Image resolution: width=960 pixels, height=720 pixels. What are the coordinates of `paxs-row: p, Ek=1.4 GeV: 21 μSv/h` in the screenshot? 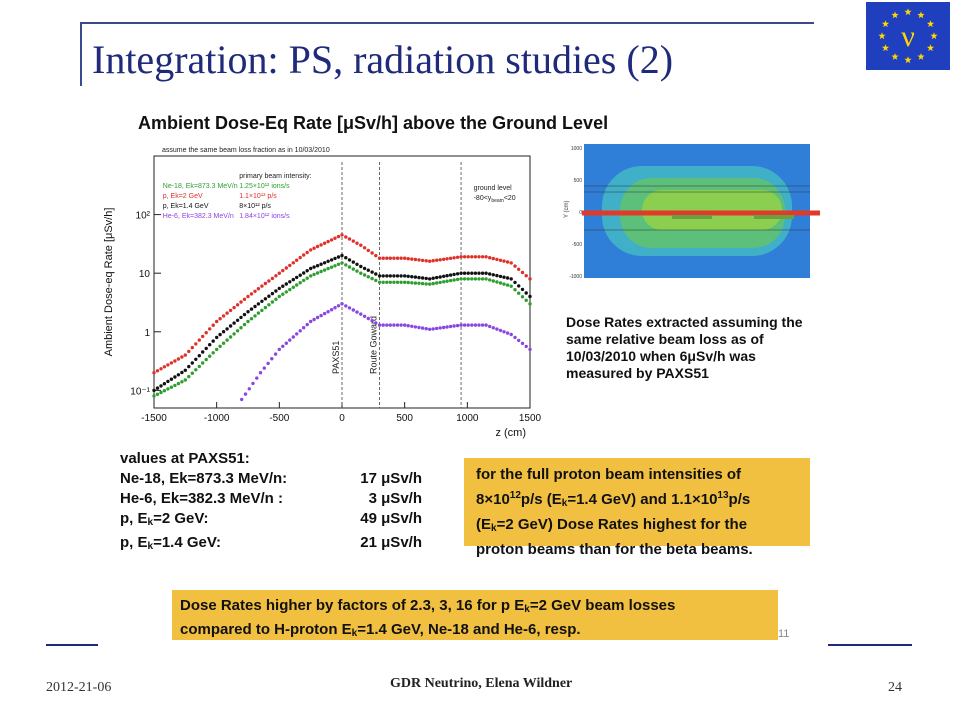 It's located at (271, 545).